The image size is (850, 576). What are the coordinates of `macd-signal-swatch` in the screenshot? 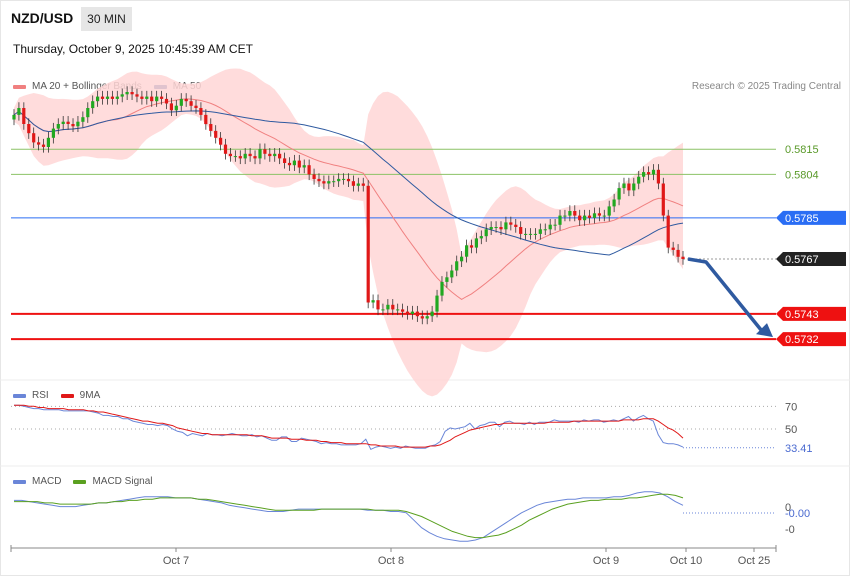 It's located at (80, 481).